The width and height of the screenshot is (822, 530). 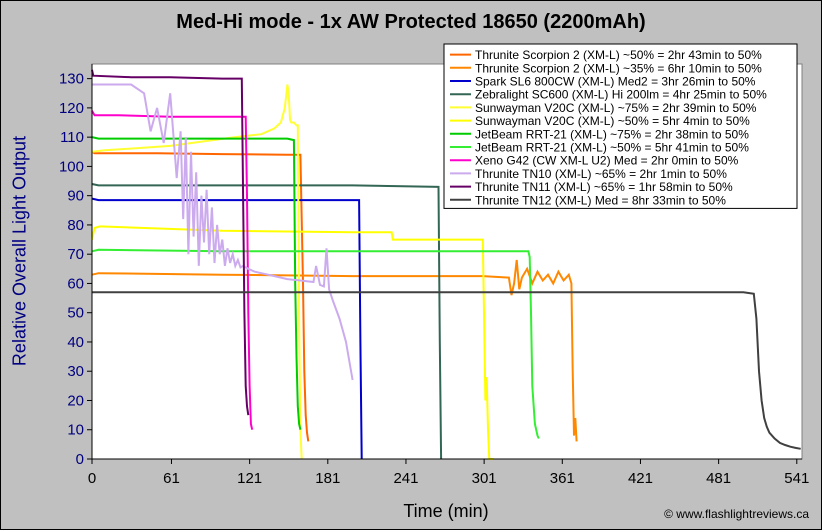 I want to click on y-tick-label: 80, so click(x=75, y=225).